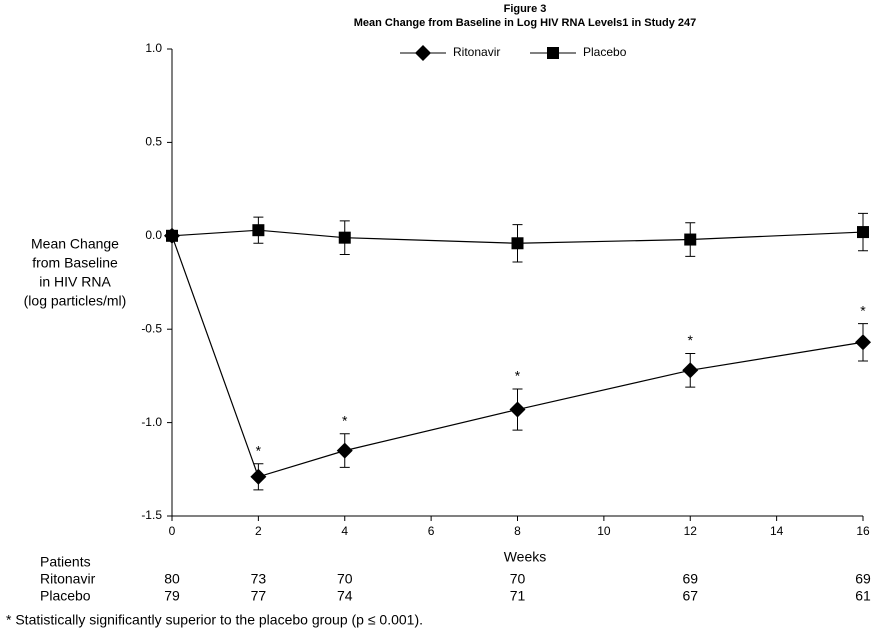 The height and width of the screenshot is (634, 875). I want to click on y-tick-label: -1.0, so click(151, 422).